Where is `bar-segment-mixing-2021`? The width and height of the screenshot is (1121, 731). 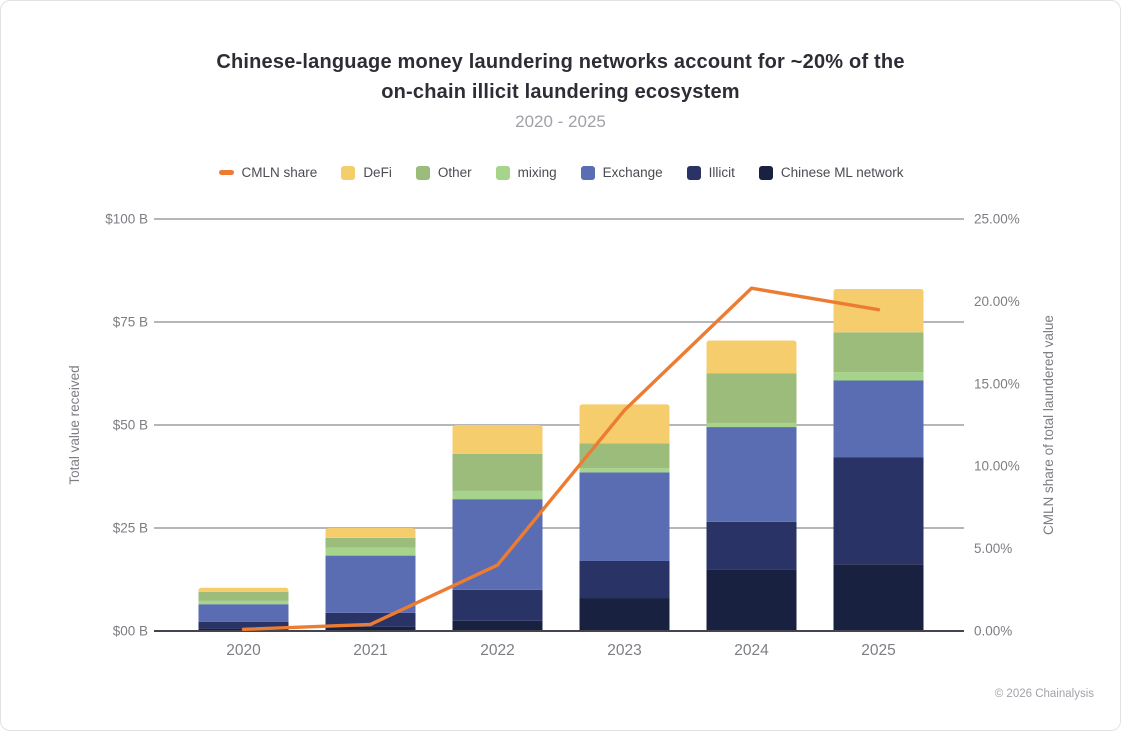
bar-segment-mixing-2021 is located at coordinates (370, 551).